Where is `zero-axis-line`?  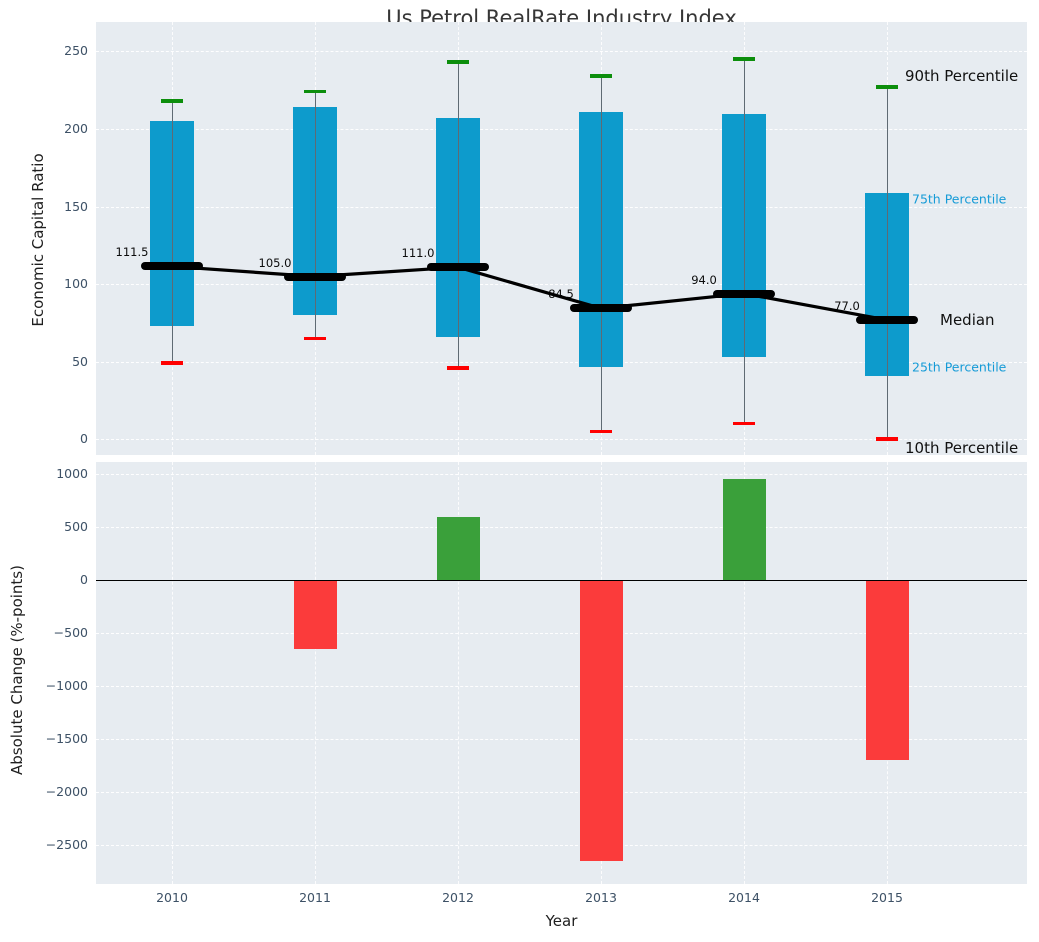
zero-axis-line is located at coordinates (561, 581).